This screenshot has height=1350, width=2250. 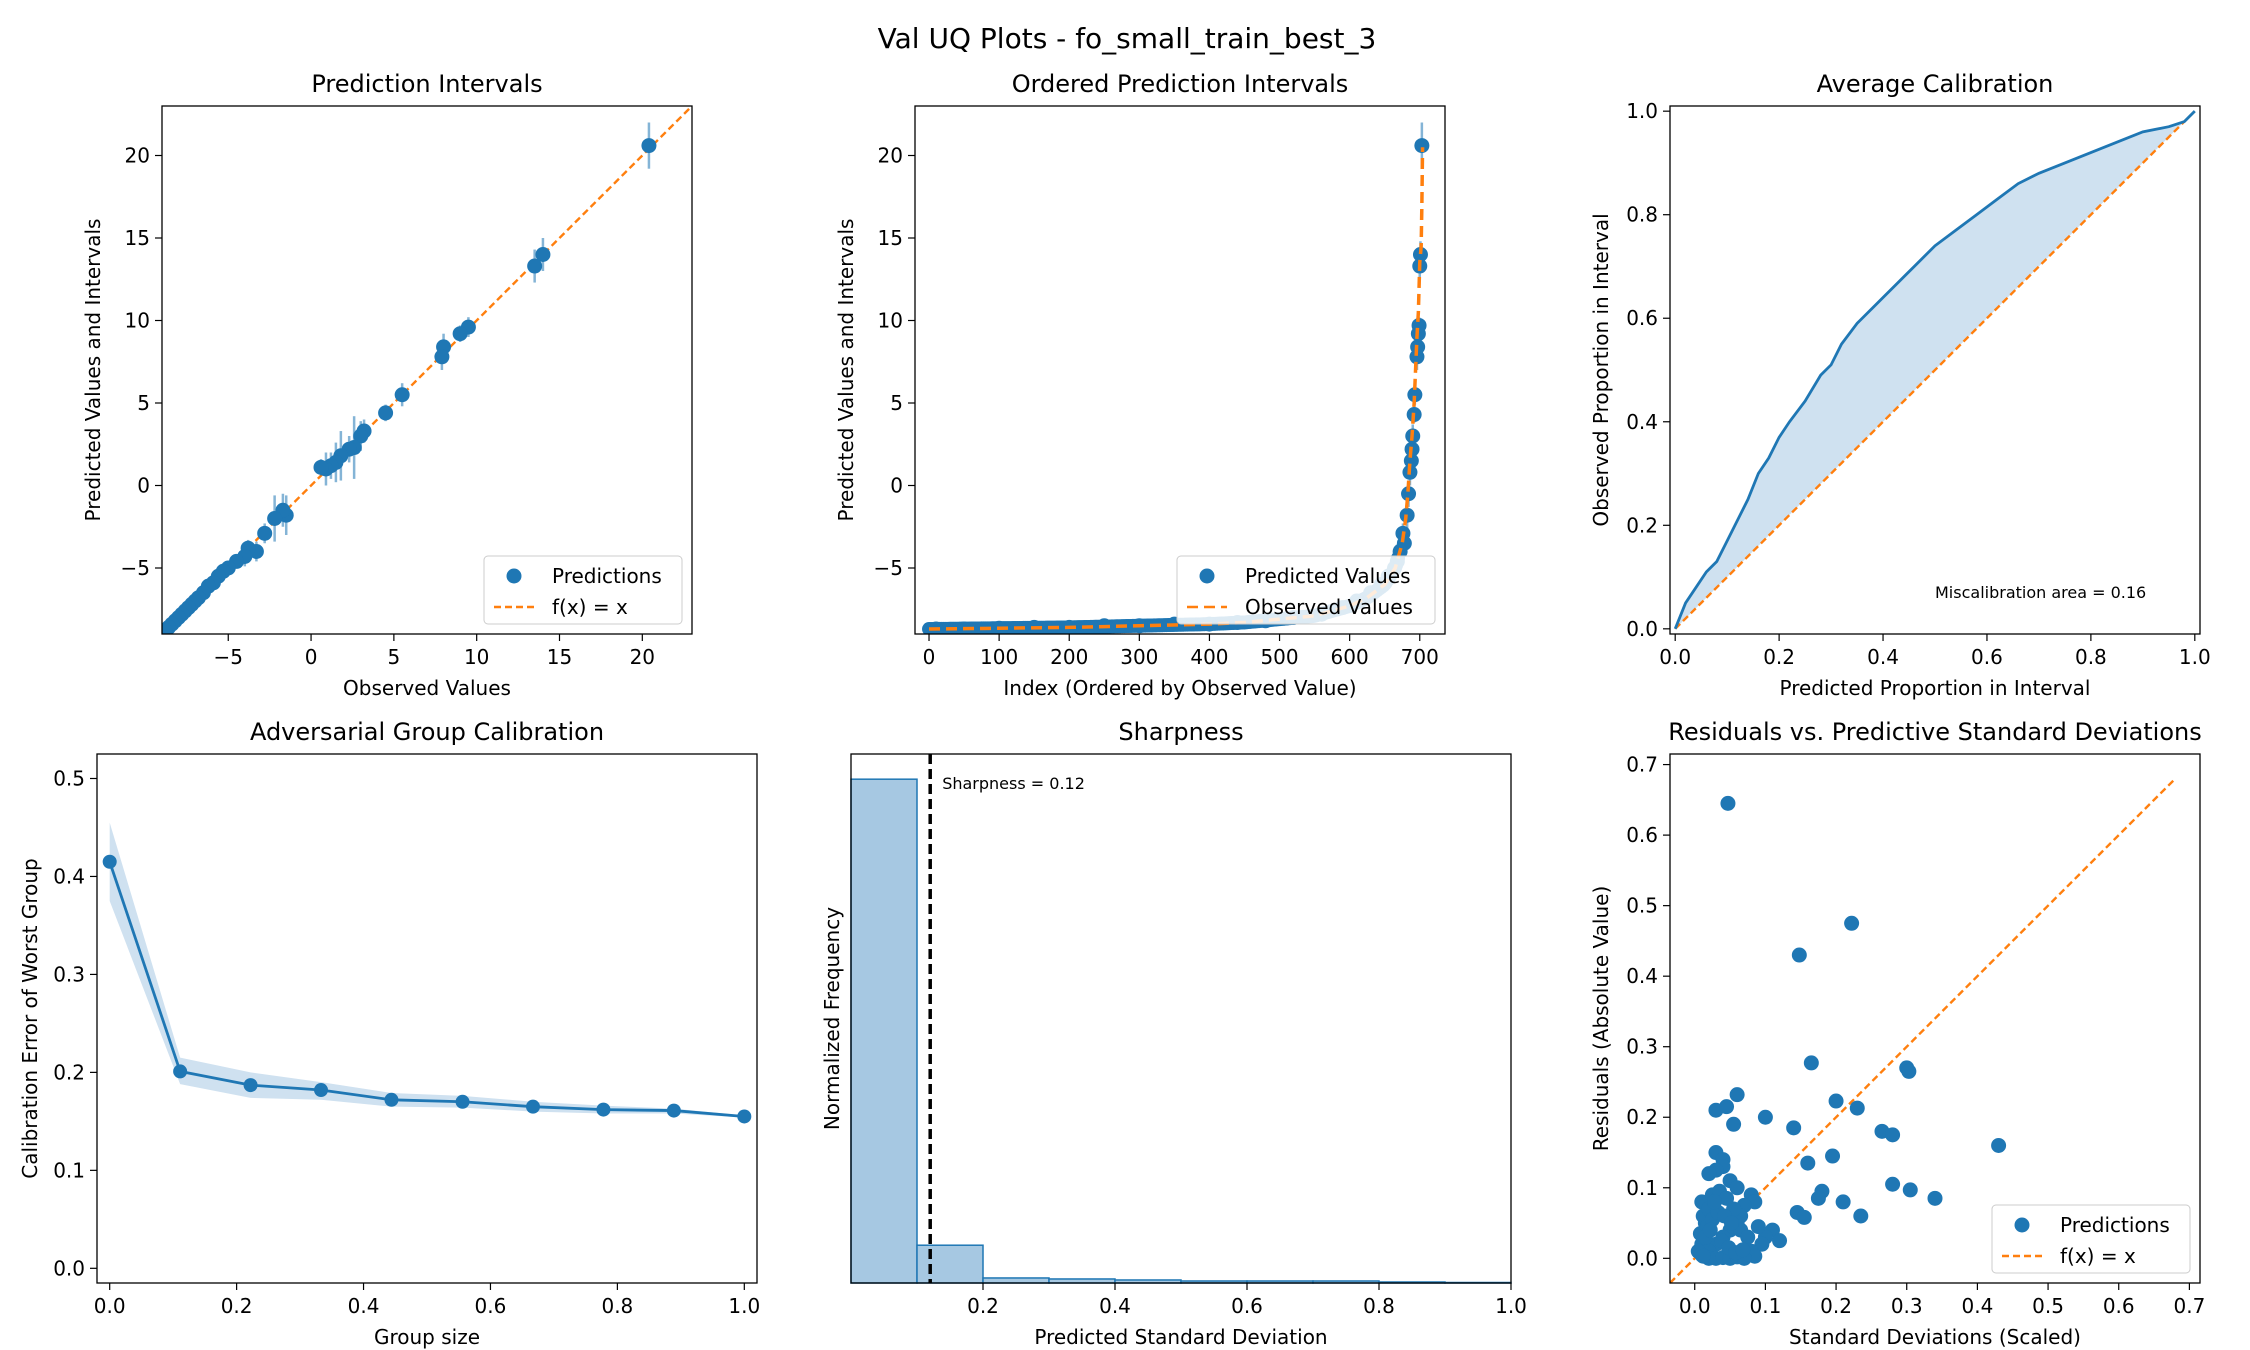 What do you see at coordinates (896, 486) in the screenshot?
I see `y-tick-label: 0` at bounding box center [896, 486].